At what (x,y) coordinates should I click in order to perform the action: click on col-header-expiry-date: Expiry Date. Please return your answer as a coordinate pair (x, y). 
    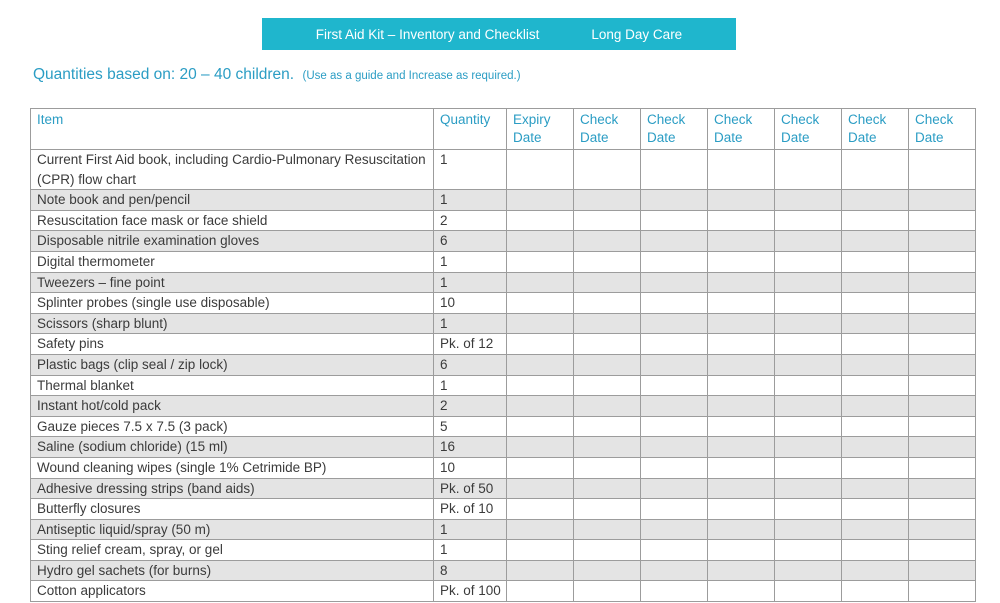
    Looking at the image, I should click on (540, 129).